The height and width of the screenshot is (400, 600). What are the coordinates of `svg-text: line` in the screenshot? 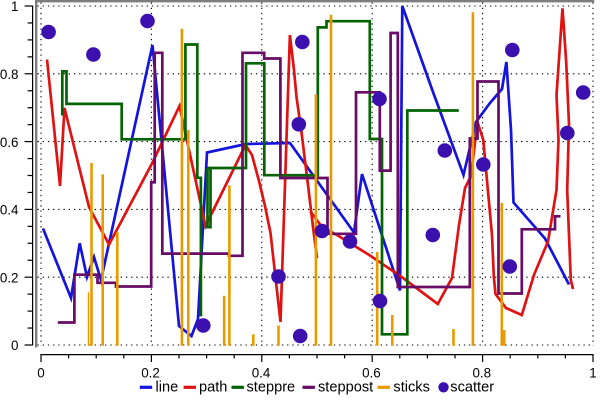 It's located at (167, 388).